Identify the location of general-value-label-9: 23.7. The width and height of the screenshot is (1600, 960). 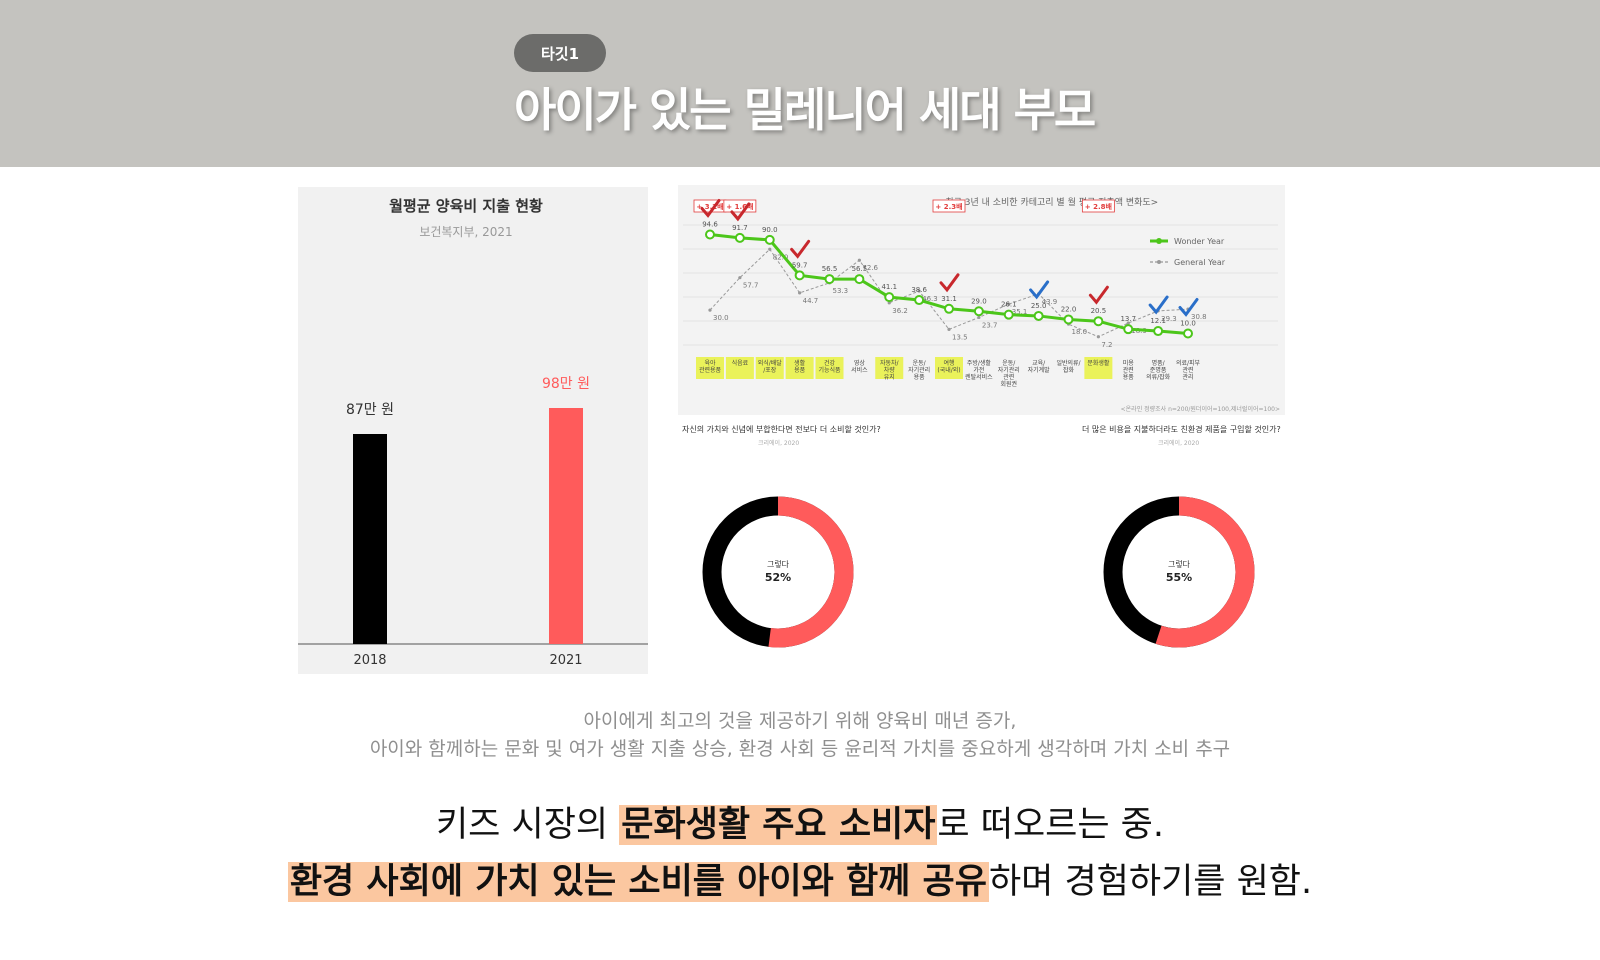
(990, 325).